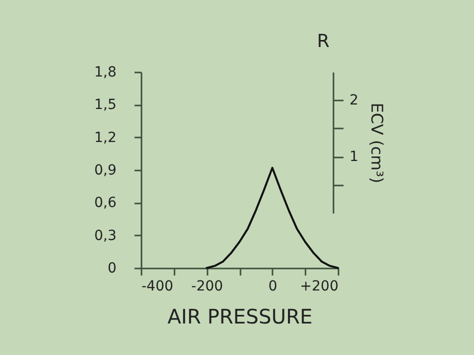 The height and width of the screenshot is (355, 474). Describe the element at coordinates (105, 138) in the screenshot. I see `y-tick-label: 1,2` at that location.